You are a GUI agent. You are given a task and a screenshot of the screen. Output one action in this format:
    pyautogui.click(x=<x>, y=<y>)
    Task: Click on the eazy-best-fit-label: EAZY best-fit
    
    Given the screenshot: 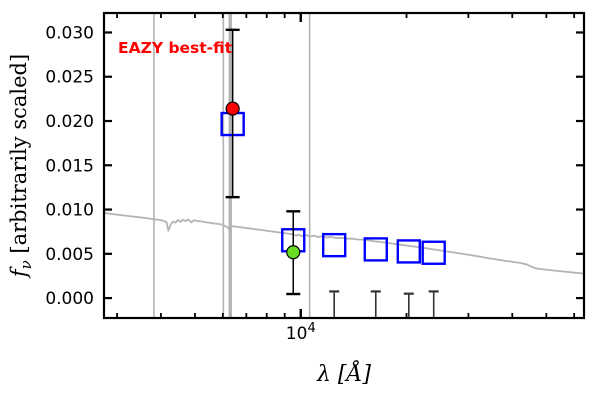 What is the action you would take?
    pyautogui.click(x=175, y=48)
    